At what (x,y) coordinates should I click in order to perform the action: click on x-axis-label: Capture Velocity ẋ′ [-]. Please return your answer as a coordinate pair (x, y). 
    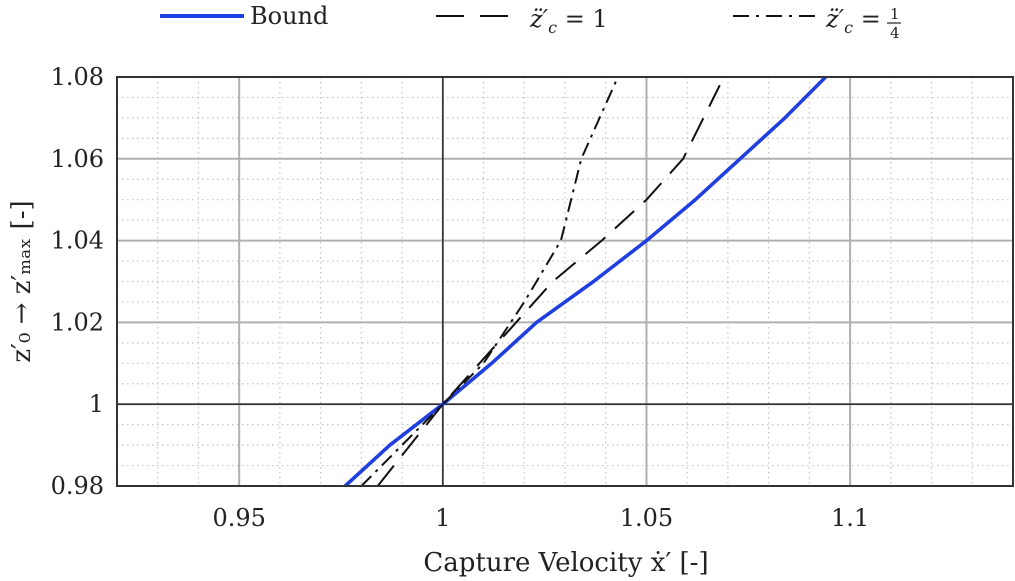
    Looking at the image, I should click on (565, 563).